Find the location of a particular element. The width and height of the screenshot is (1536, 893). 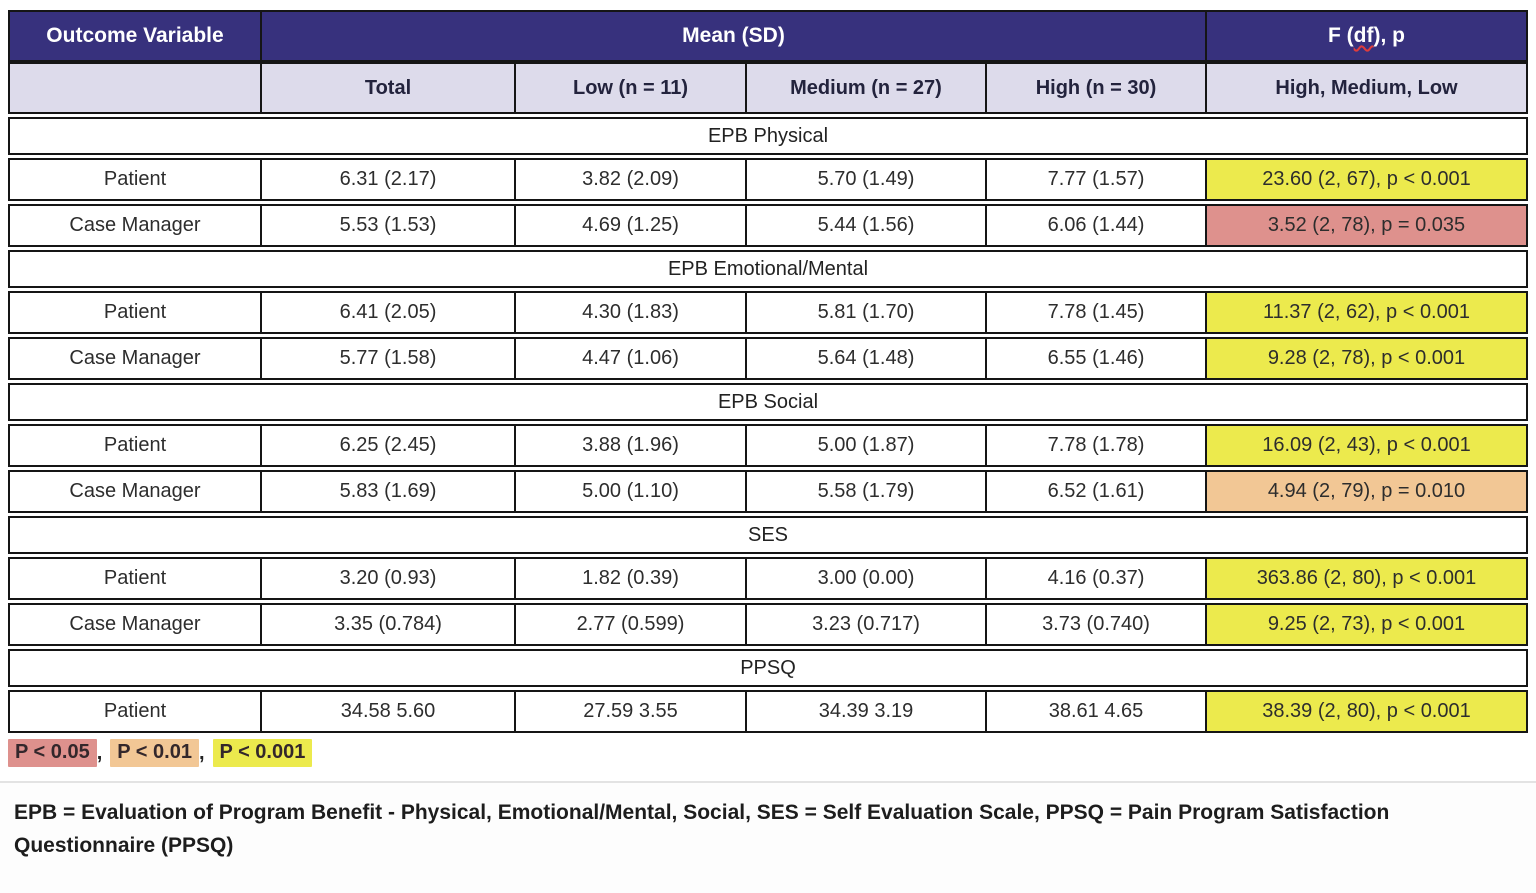

mean-total-cell: 34.58 5.60 is located at coordinates (389, 711).